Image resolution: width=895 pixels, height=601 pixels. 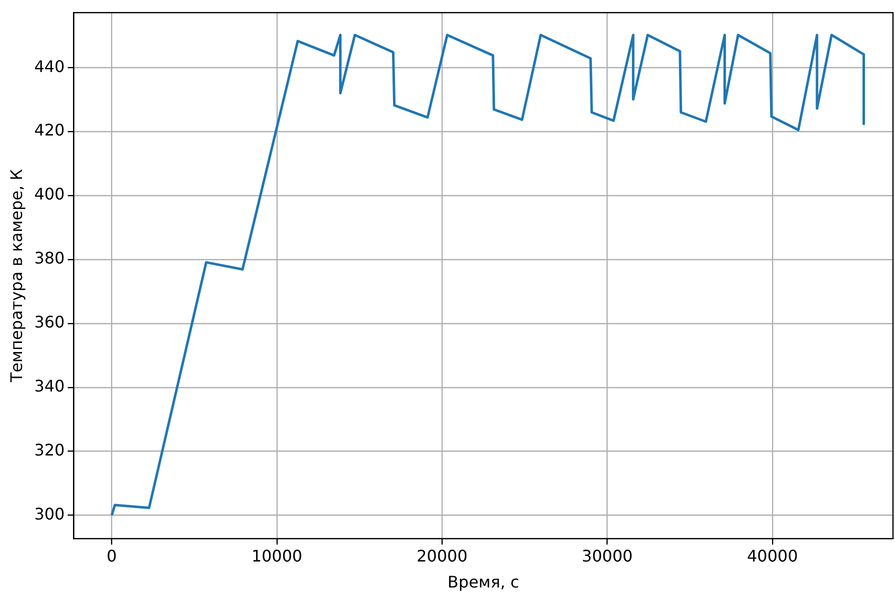 I want to click on y-tick-label: 380, so click(x=49, y=258).